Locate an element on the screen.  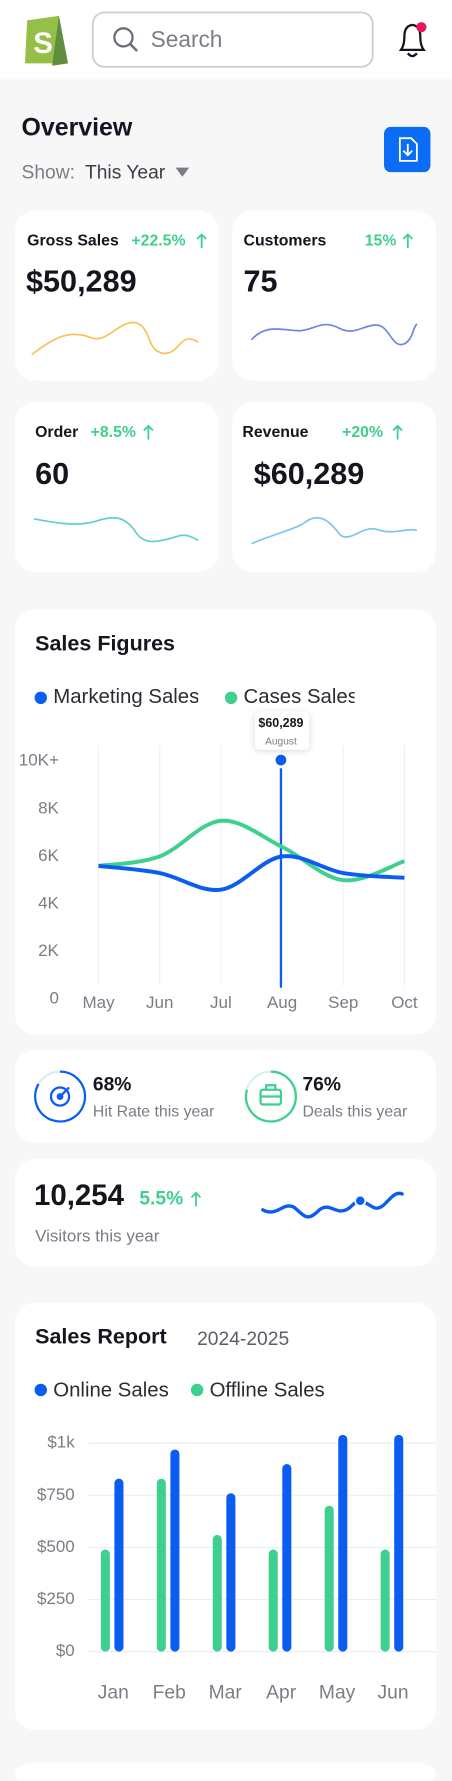
search-box is located at coordinates (233, 39).